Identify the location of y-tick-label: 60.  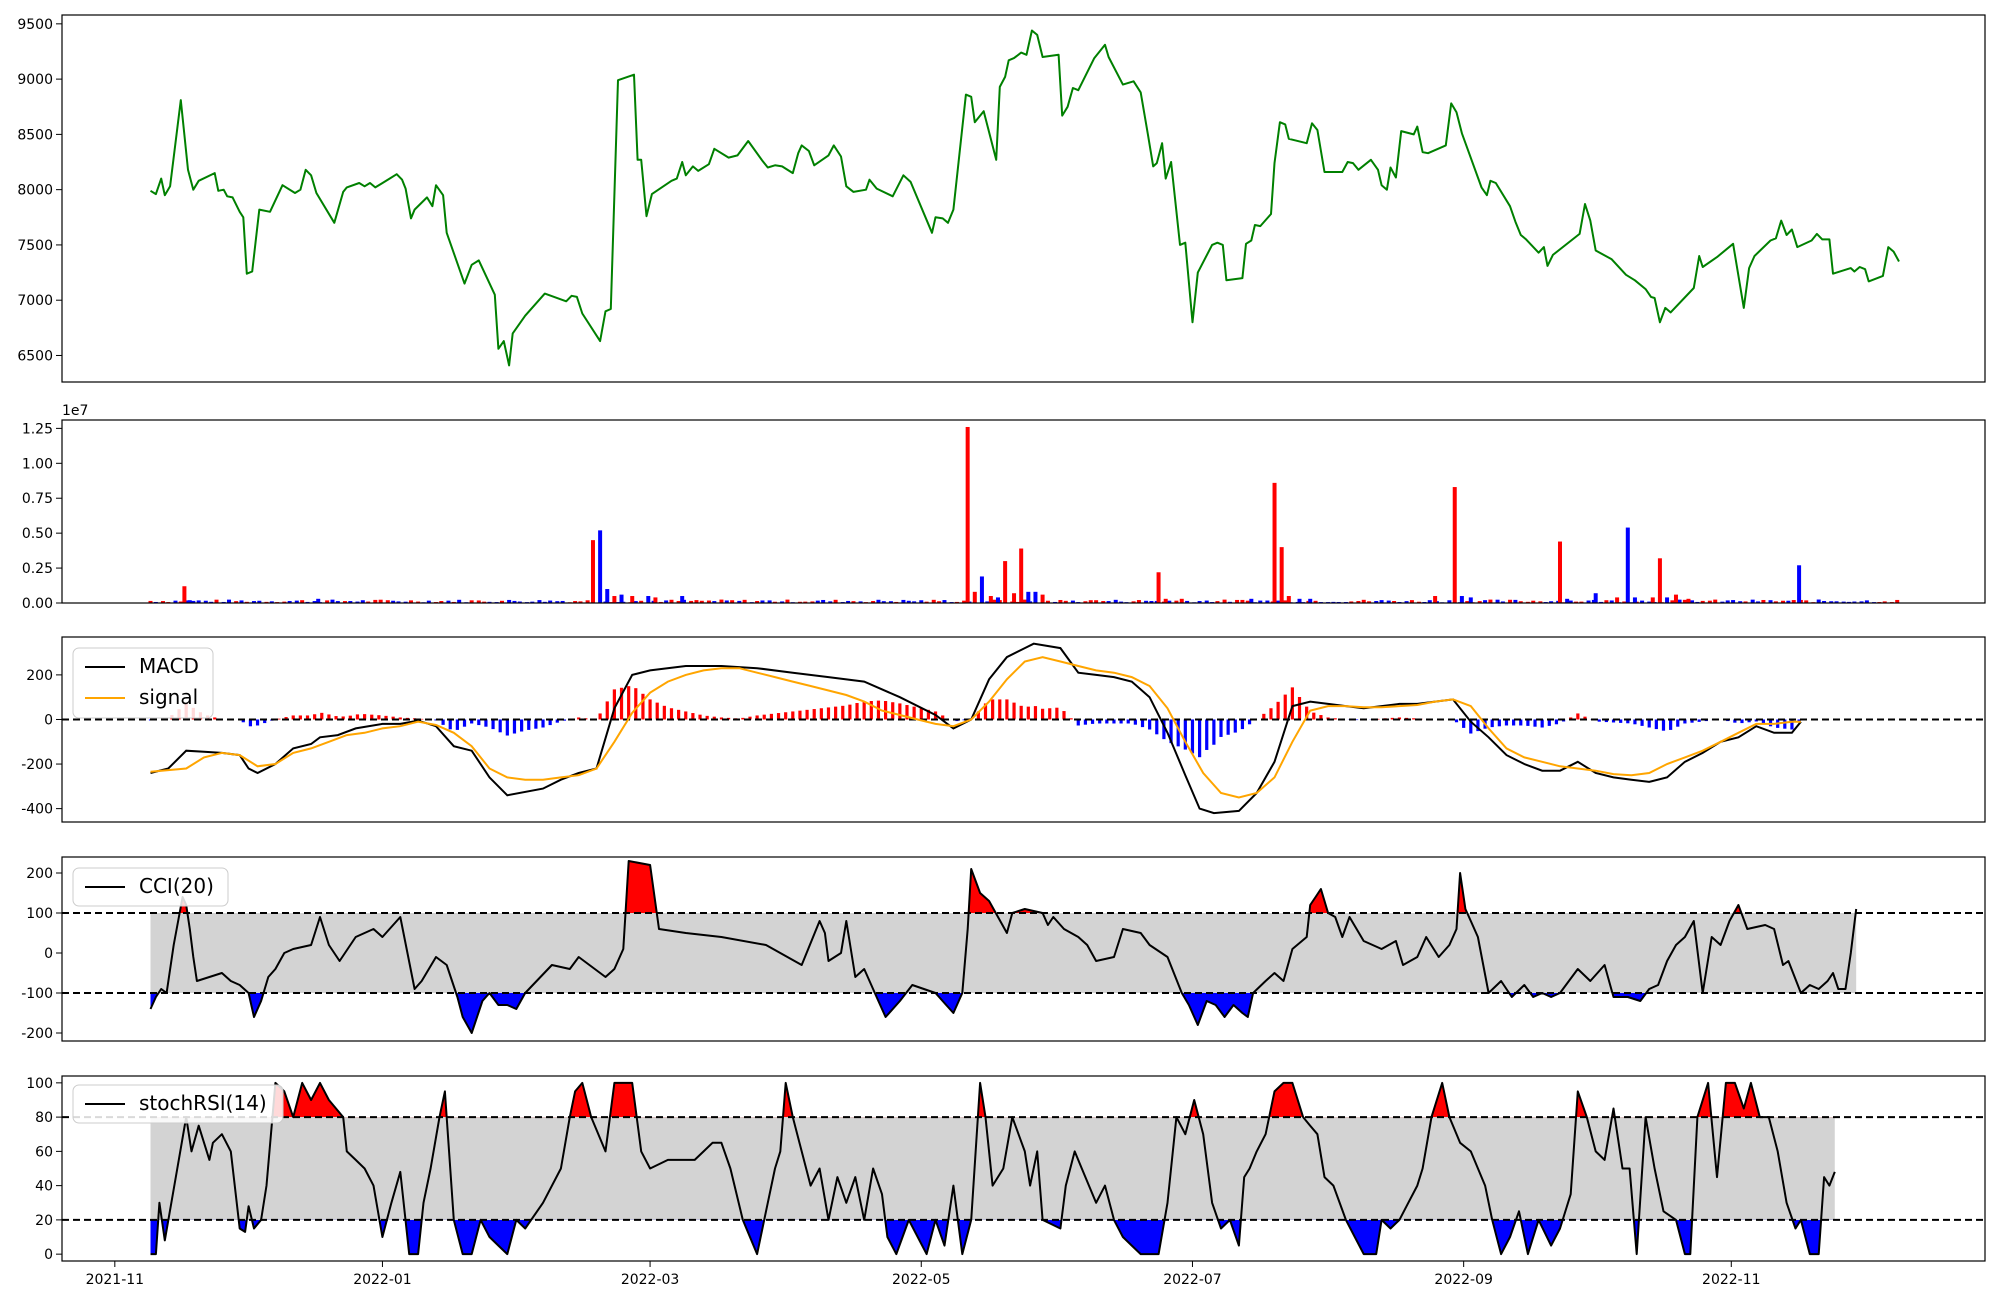
(44, 1152).